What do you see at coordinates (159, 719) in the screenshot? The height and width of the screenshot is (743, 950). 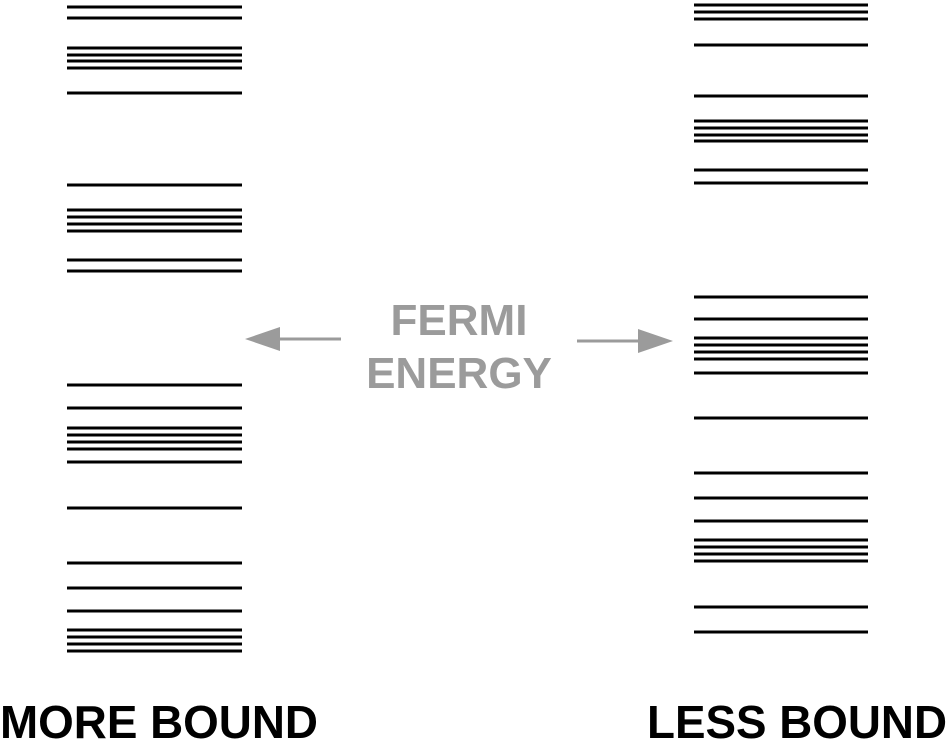 I see `more-bound-label: MORE BOUND` at bounding box center [159, 719].